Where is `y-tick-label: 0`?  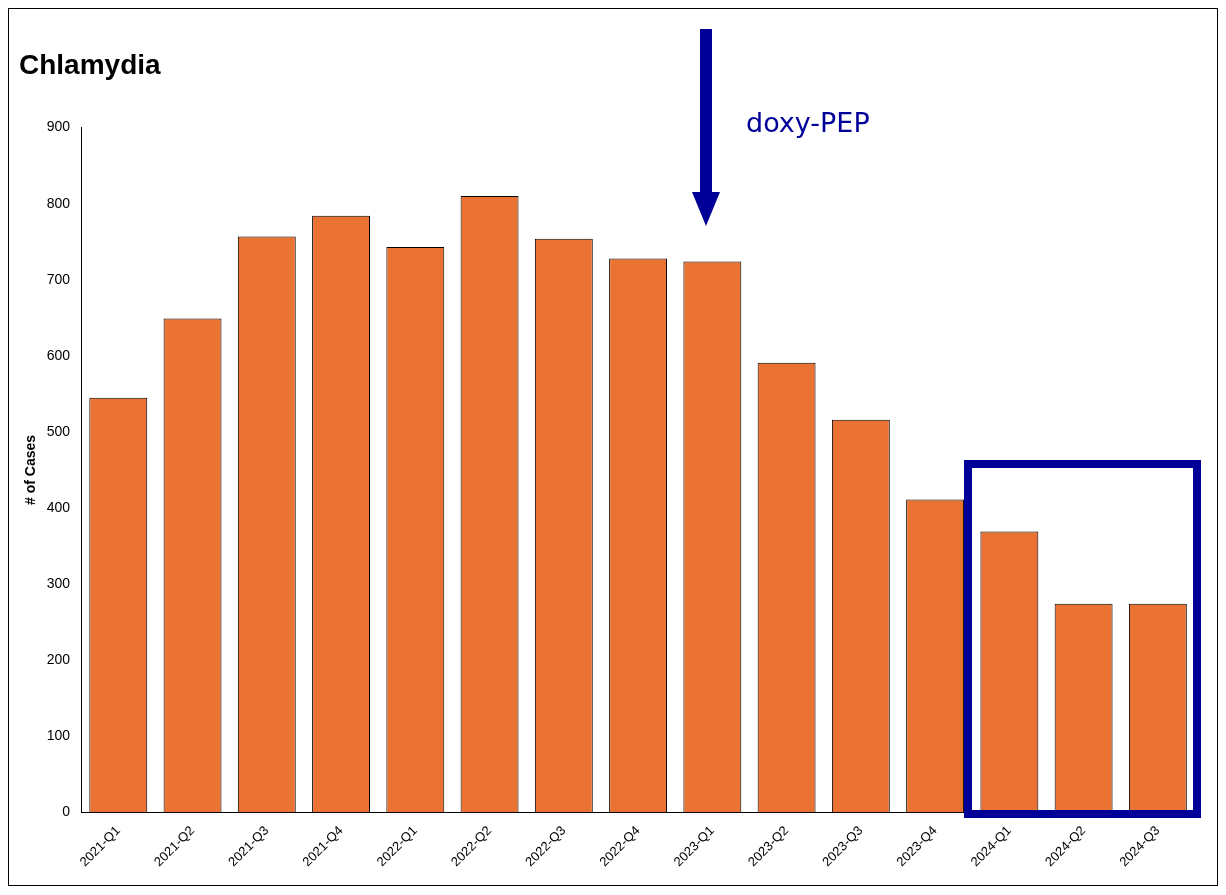
y-tick-label: 0 is located at coordinates (66, 811).